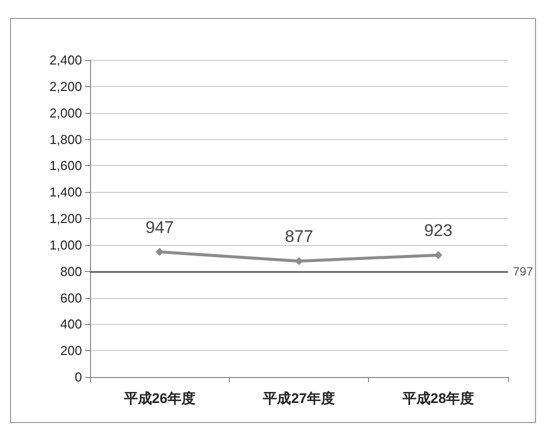 The height and width of the screenshot is (432, 548). Describe the element at coordinates (65, 60) in the screenshot. I see `y-tick-label: 2,400` at that location.